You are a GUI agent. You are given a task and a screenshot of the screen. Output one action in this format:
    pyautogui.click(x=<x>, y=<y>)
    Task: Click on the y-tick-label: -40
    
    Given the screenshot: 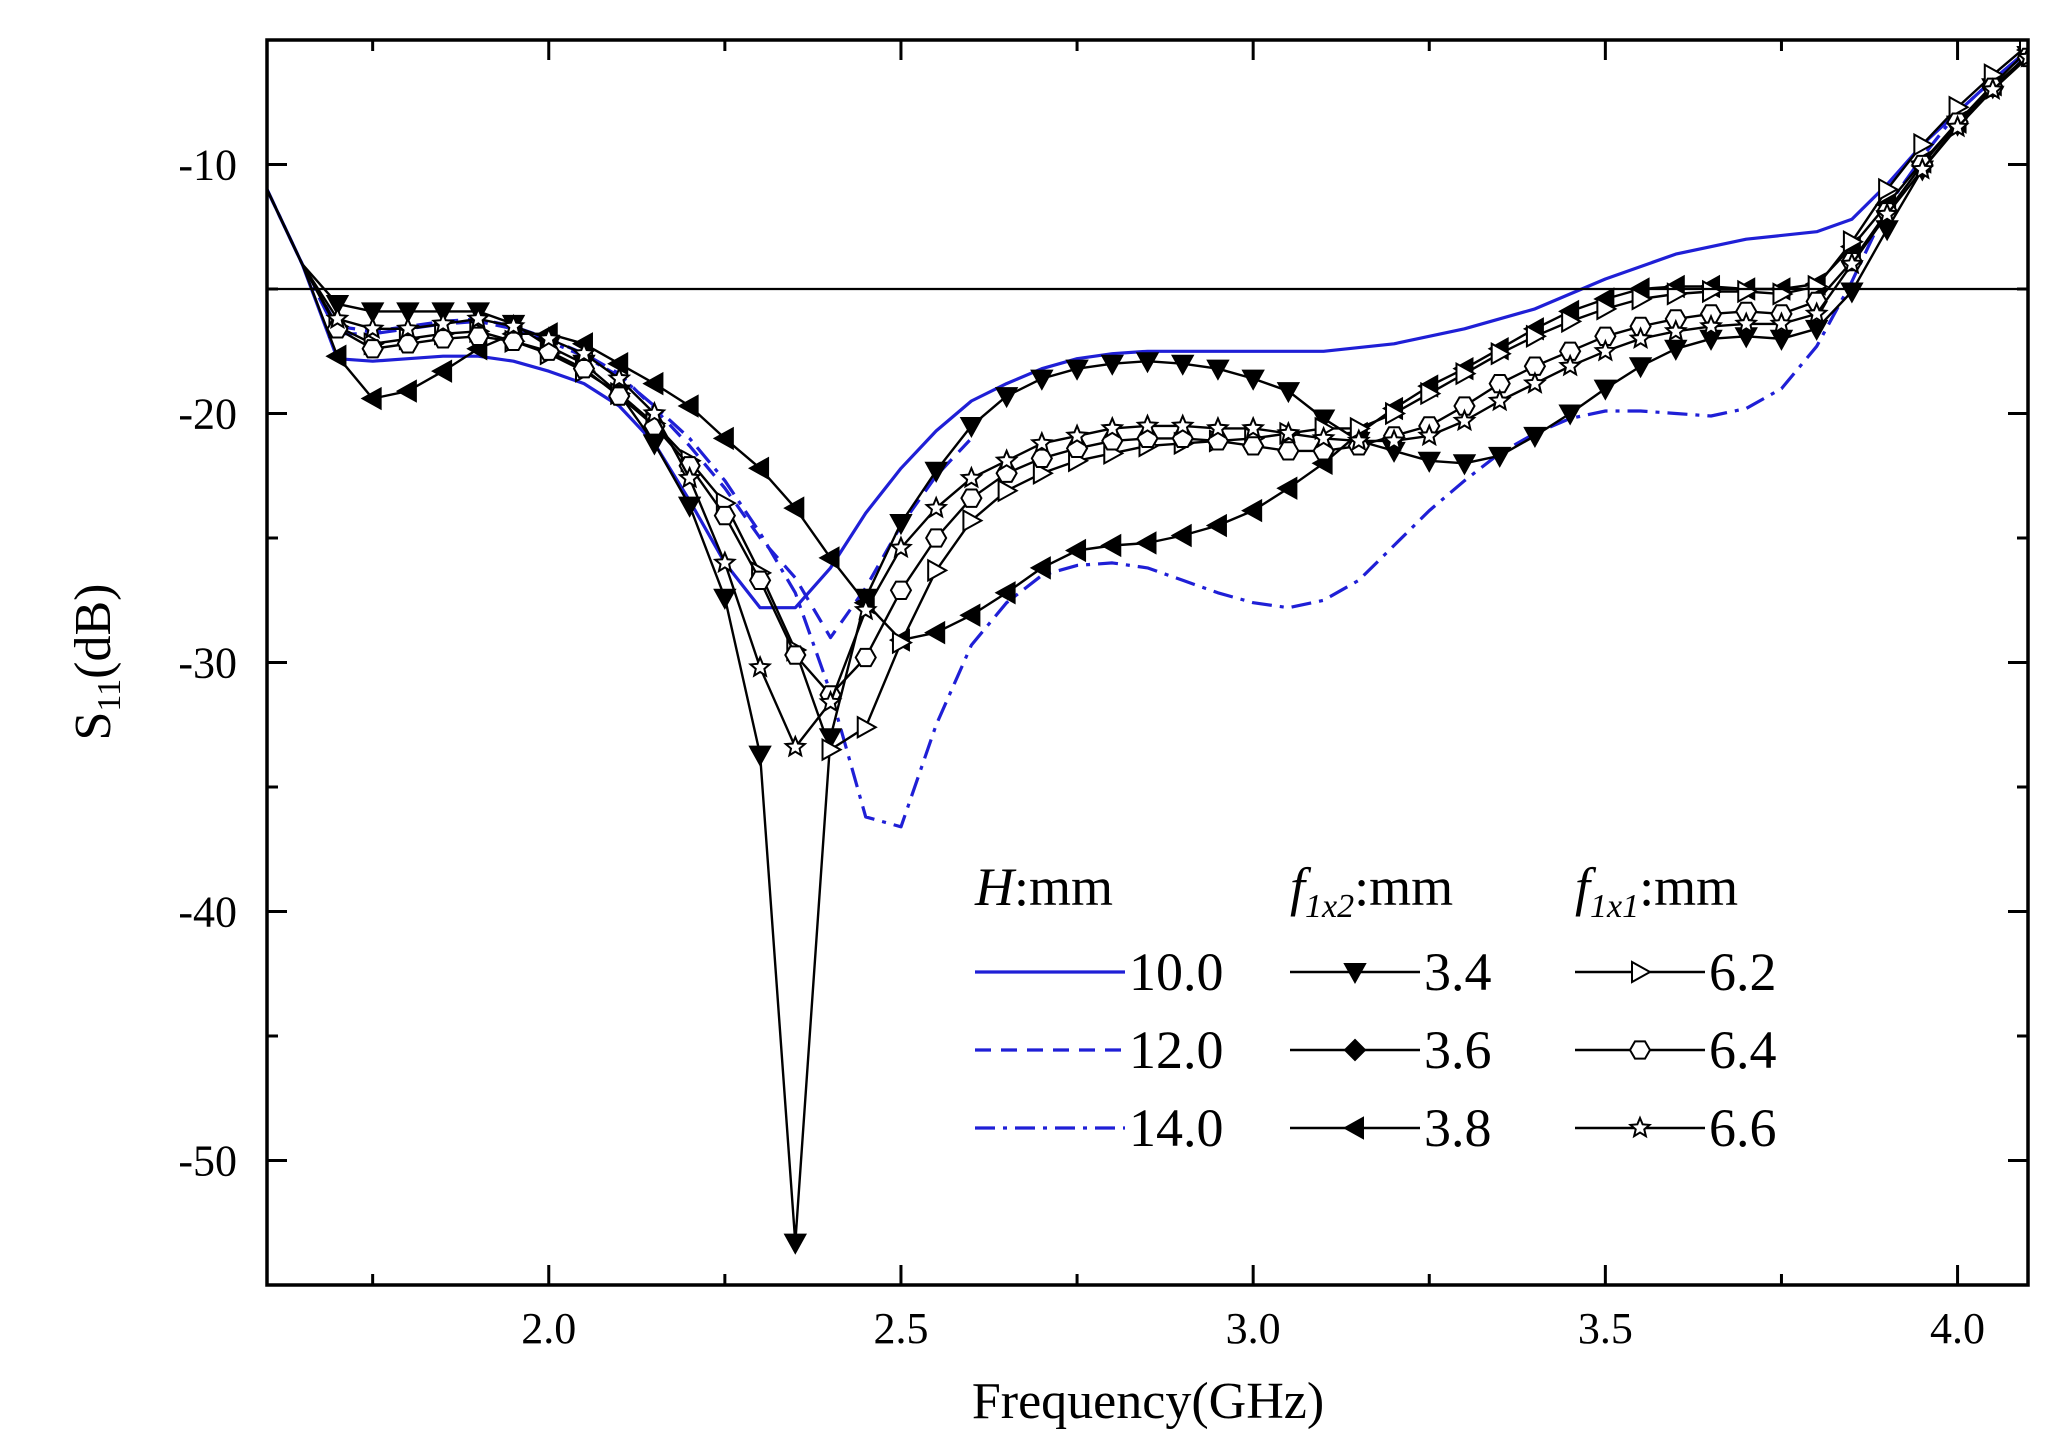 What is the action you would take?
    pyautogui.click(x=207, y=912)
    